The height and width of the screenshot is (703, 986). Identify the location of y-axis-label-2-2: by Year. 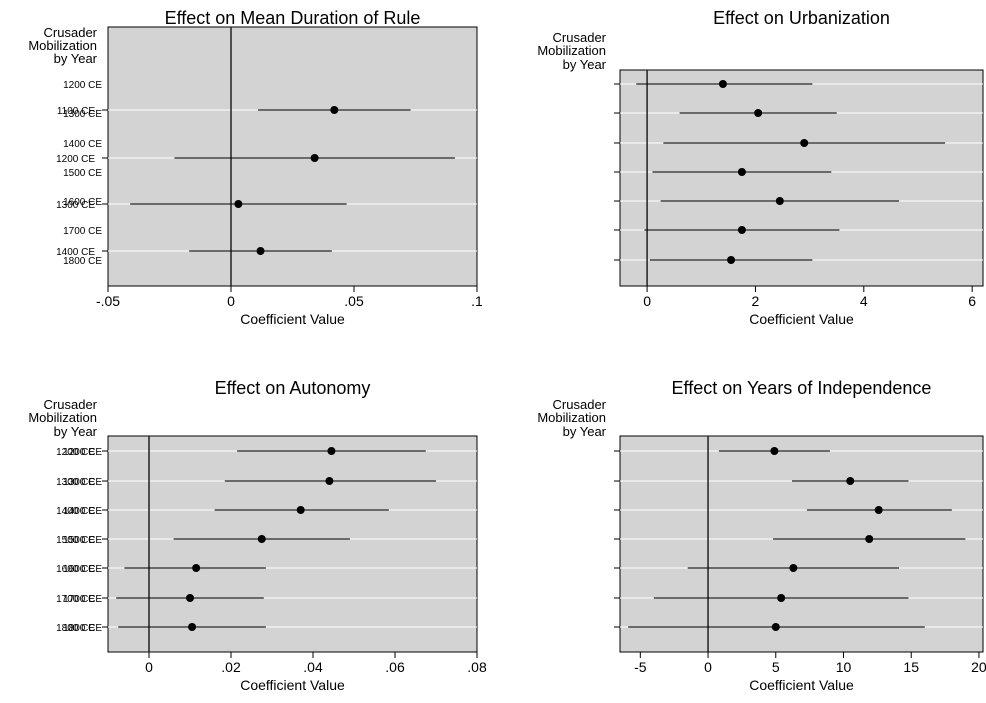
(76, 431).